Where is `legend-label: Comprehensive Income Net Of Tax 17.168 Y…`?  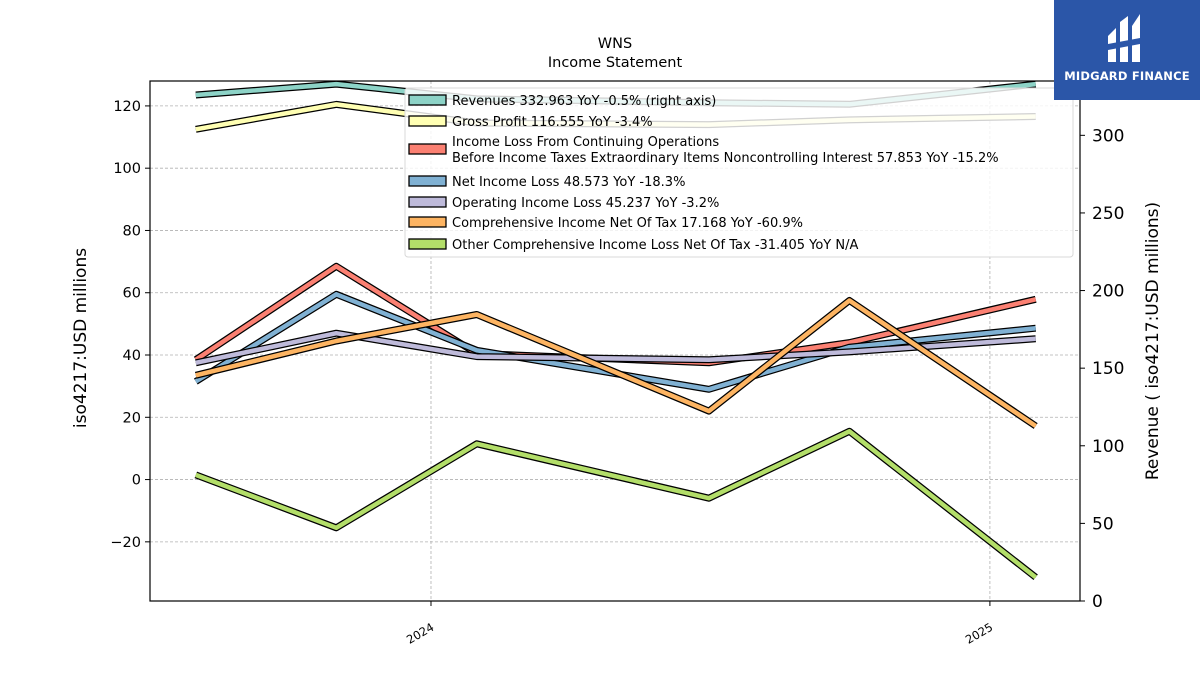 legend-label: Comprehensive Income Net Of Tax 17.168 Y… is located at coordinates (627, 223).